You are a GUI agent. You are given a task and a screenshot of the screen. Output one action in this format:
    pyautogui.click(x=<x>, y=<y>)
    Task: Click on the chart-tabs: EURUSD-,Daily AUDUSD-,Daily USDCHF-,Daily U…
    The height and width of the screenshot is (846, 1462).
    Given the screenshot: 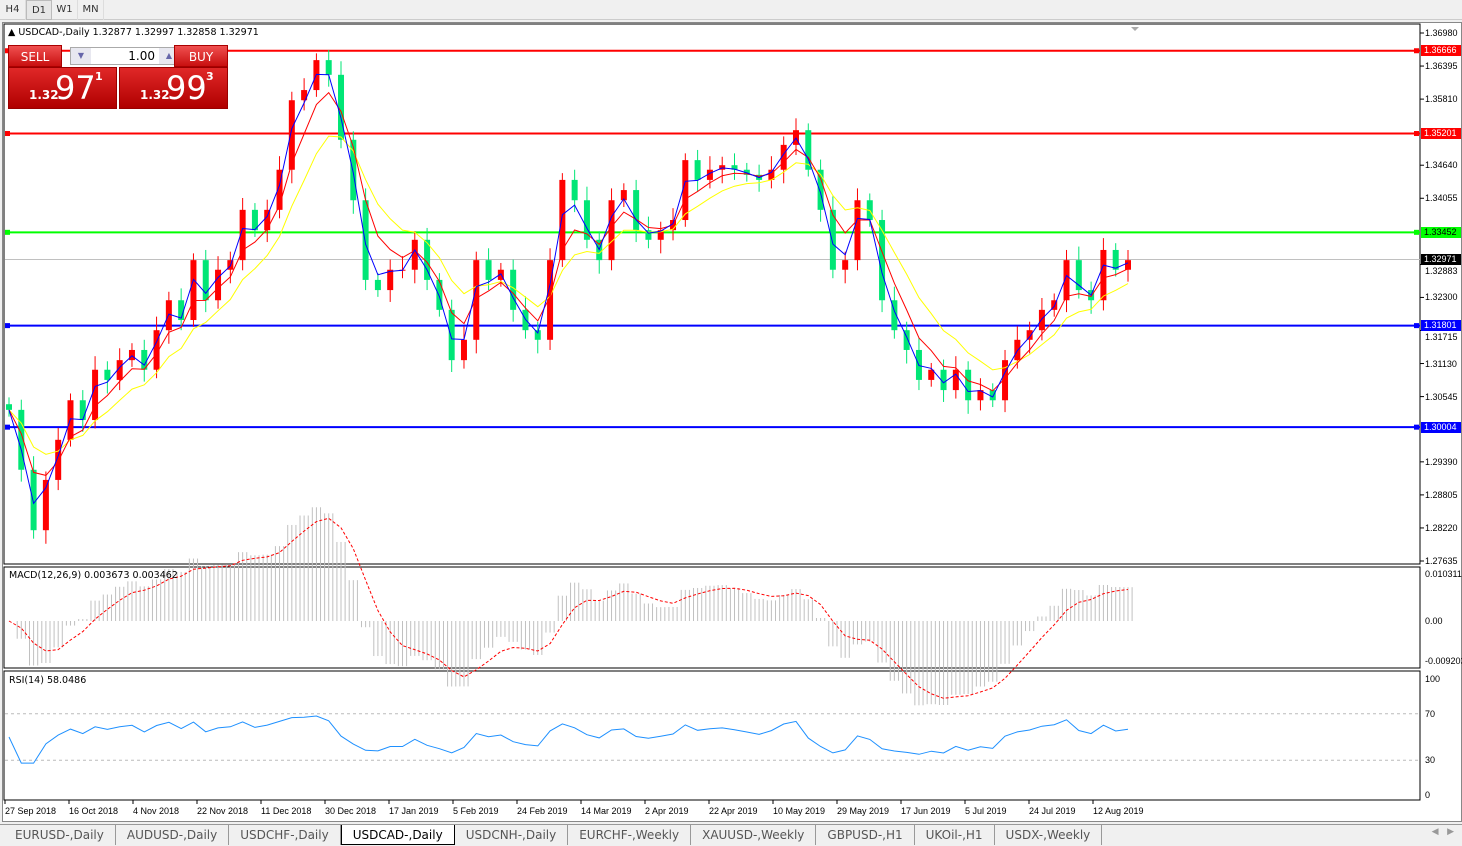 What is the action you would take?
    pyautogui.click(x=731, y=835)
    